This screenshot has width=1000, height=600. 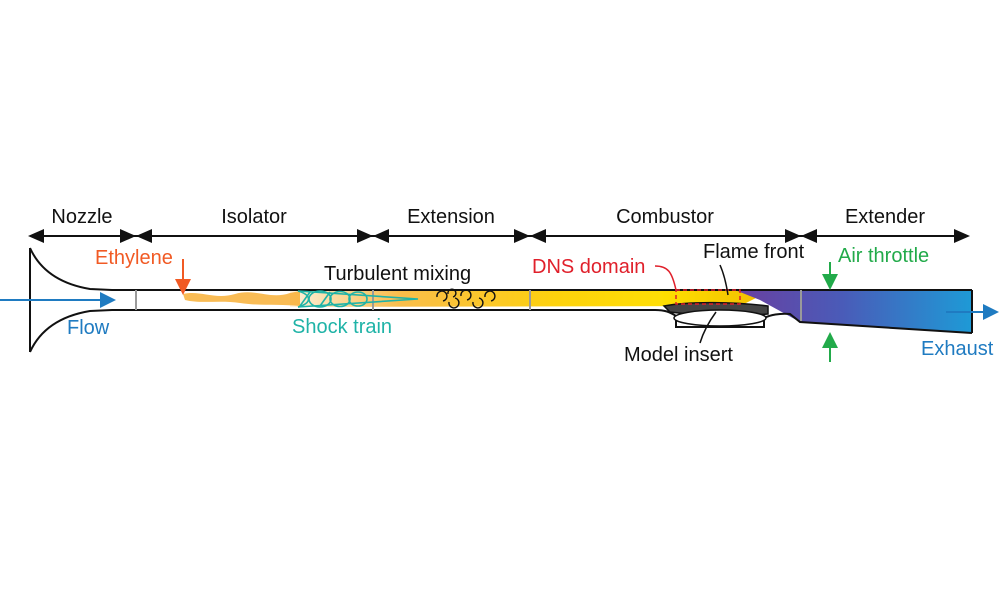 I want to click on dns-domain-box, so click(x=708, y=297).